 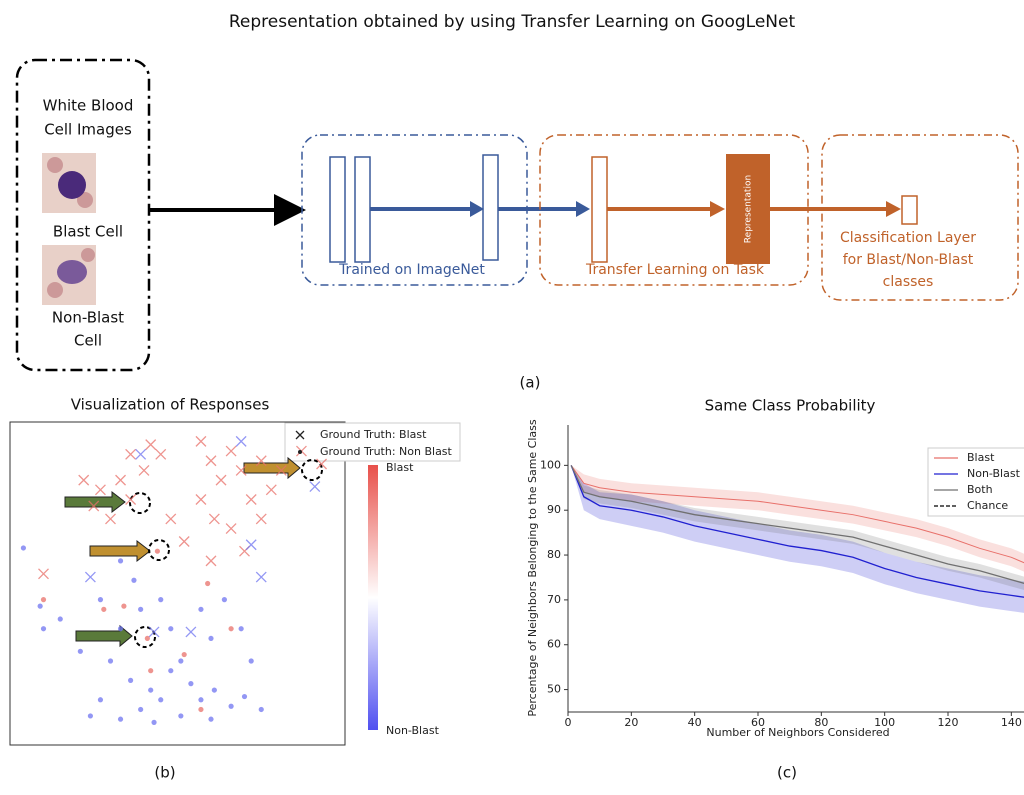 I want to click on representation-layer, so click(x=748, y=209).